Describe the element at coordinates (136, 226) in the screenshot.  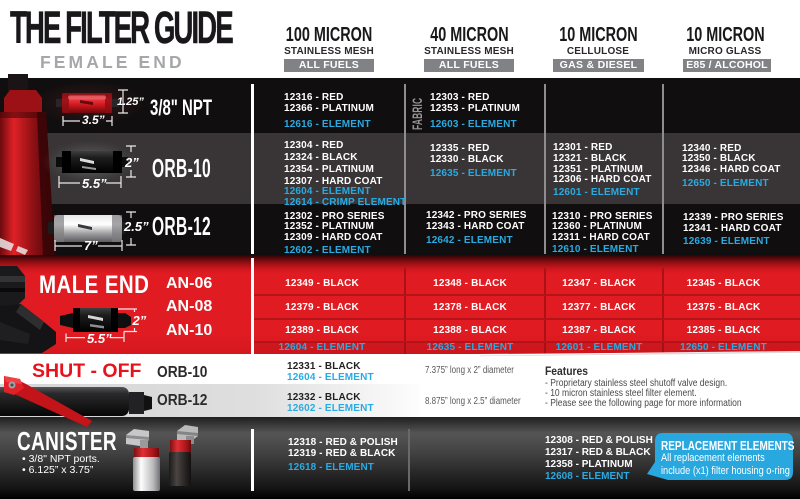
I see `svg-text: 2.5”` at that location.